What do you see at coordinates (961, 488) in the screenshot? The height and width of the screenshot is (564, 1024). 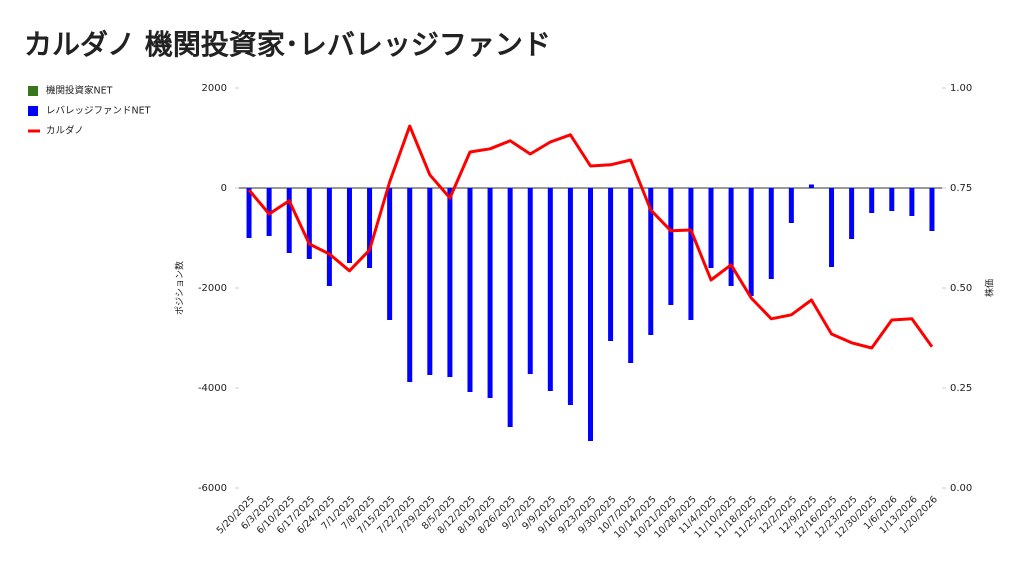 I see `y2-tick-label: 0.00` at bounding box center [961, 488].